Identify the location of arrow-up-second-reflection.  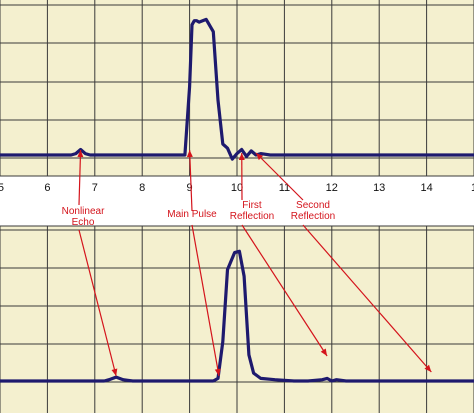
(279, 176).